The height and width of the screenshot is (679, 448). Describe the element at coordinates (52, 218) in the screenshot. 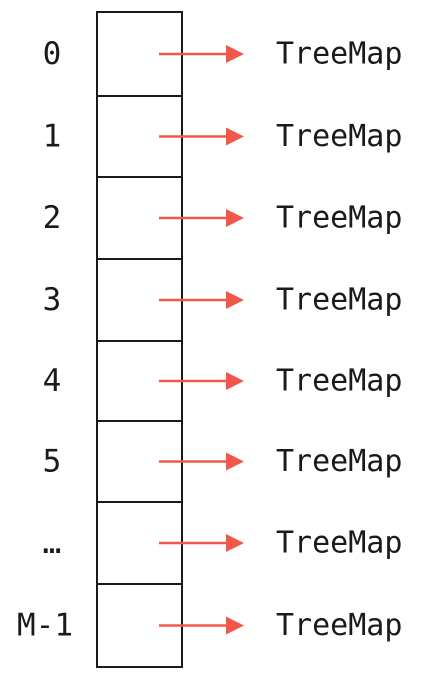

I see `index-label-2: 2` at that location.